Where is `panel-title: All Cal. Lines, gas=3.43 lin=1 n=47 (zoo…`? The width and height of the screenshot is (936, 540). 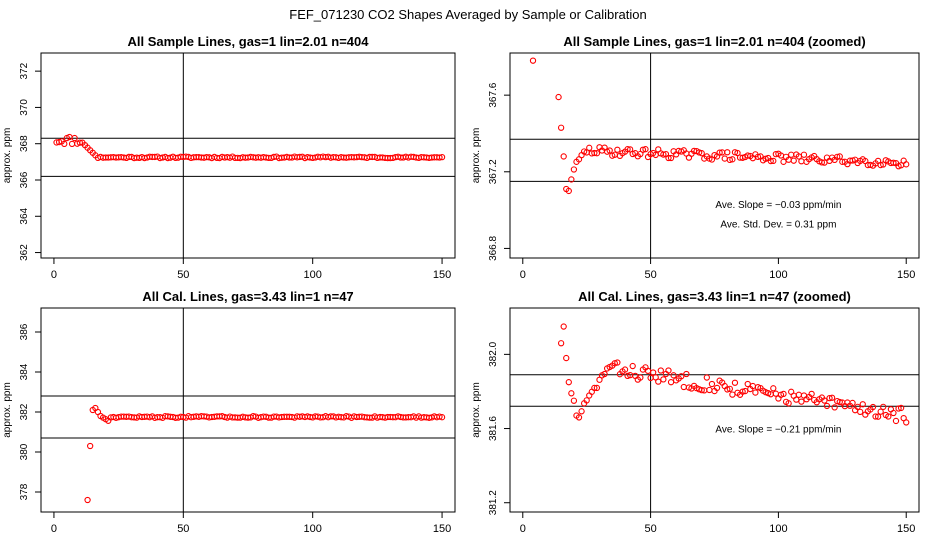
panel-title: All Cal. Lines, gas=3.43 lin=1 n=47 (zoo… is located at coordinates (714, 296).